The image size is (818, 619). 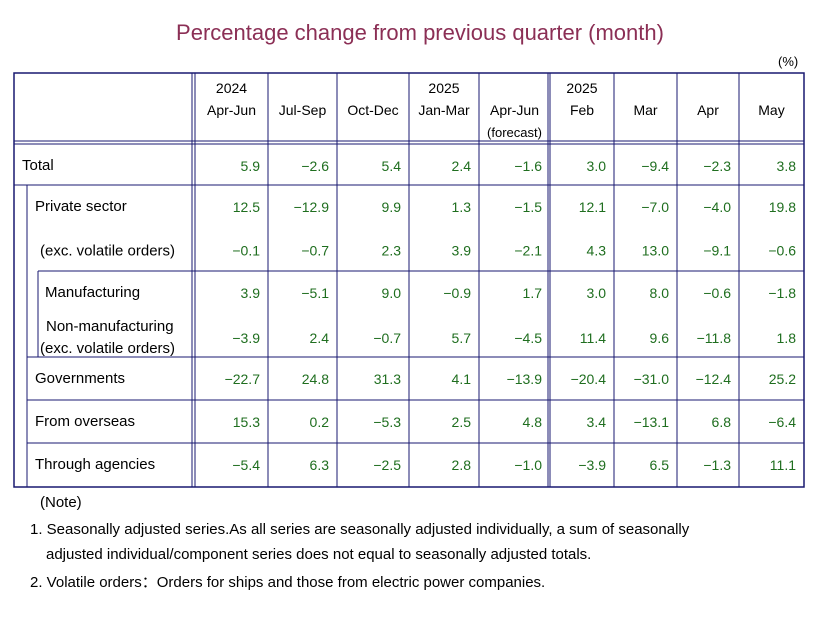 What do you see at coordinates (533, 293) in the screenshot?
I see `cell-value: 1.7` at bounding box center [533, 293].